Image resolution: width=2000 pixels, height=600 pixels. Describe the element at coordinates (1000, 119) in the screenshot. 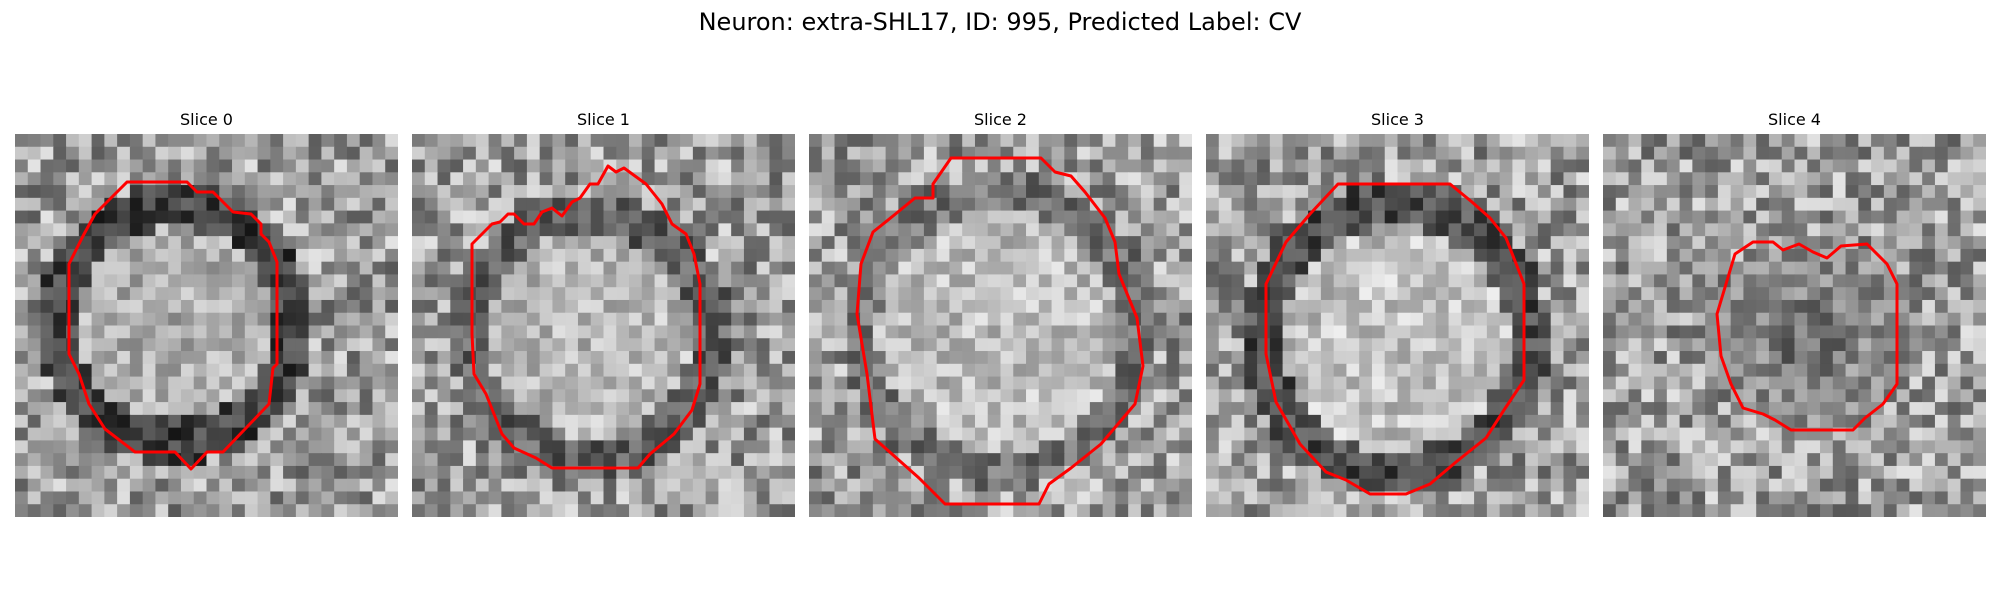

I see `slice-title-2: Slice 2` at that location.